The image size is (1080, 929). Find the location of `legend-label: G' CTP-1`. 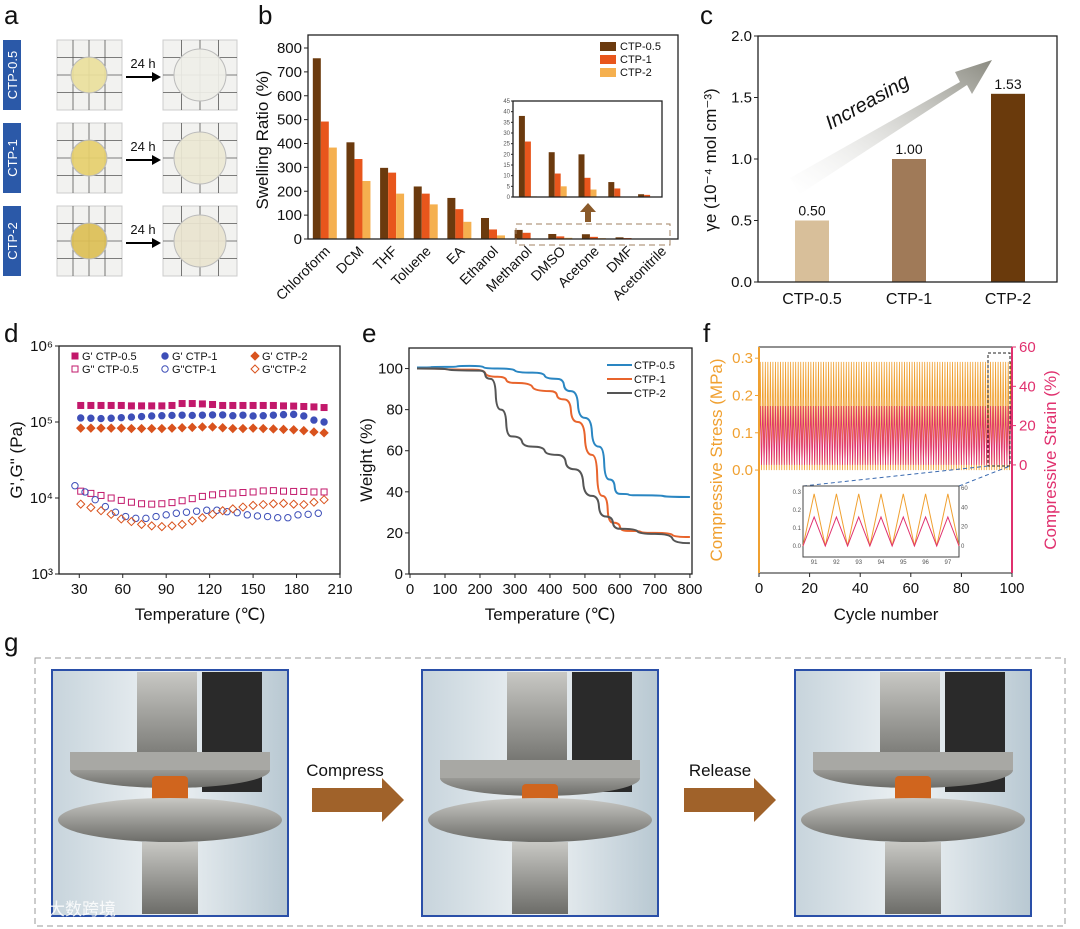

legend-label: G' CTP-1 is located at coordinates (195, 357).